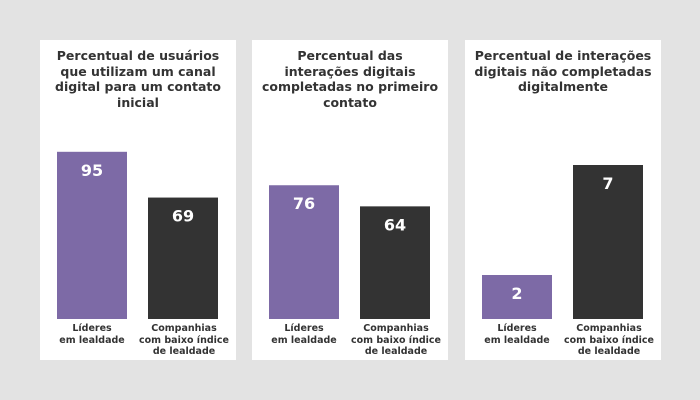 This screenshot has height=400, width=700. I want to click on bar-plot: 95 69, so click(137, 235).